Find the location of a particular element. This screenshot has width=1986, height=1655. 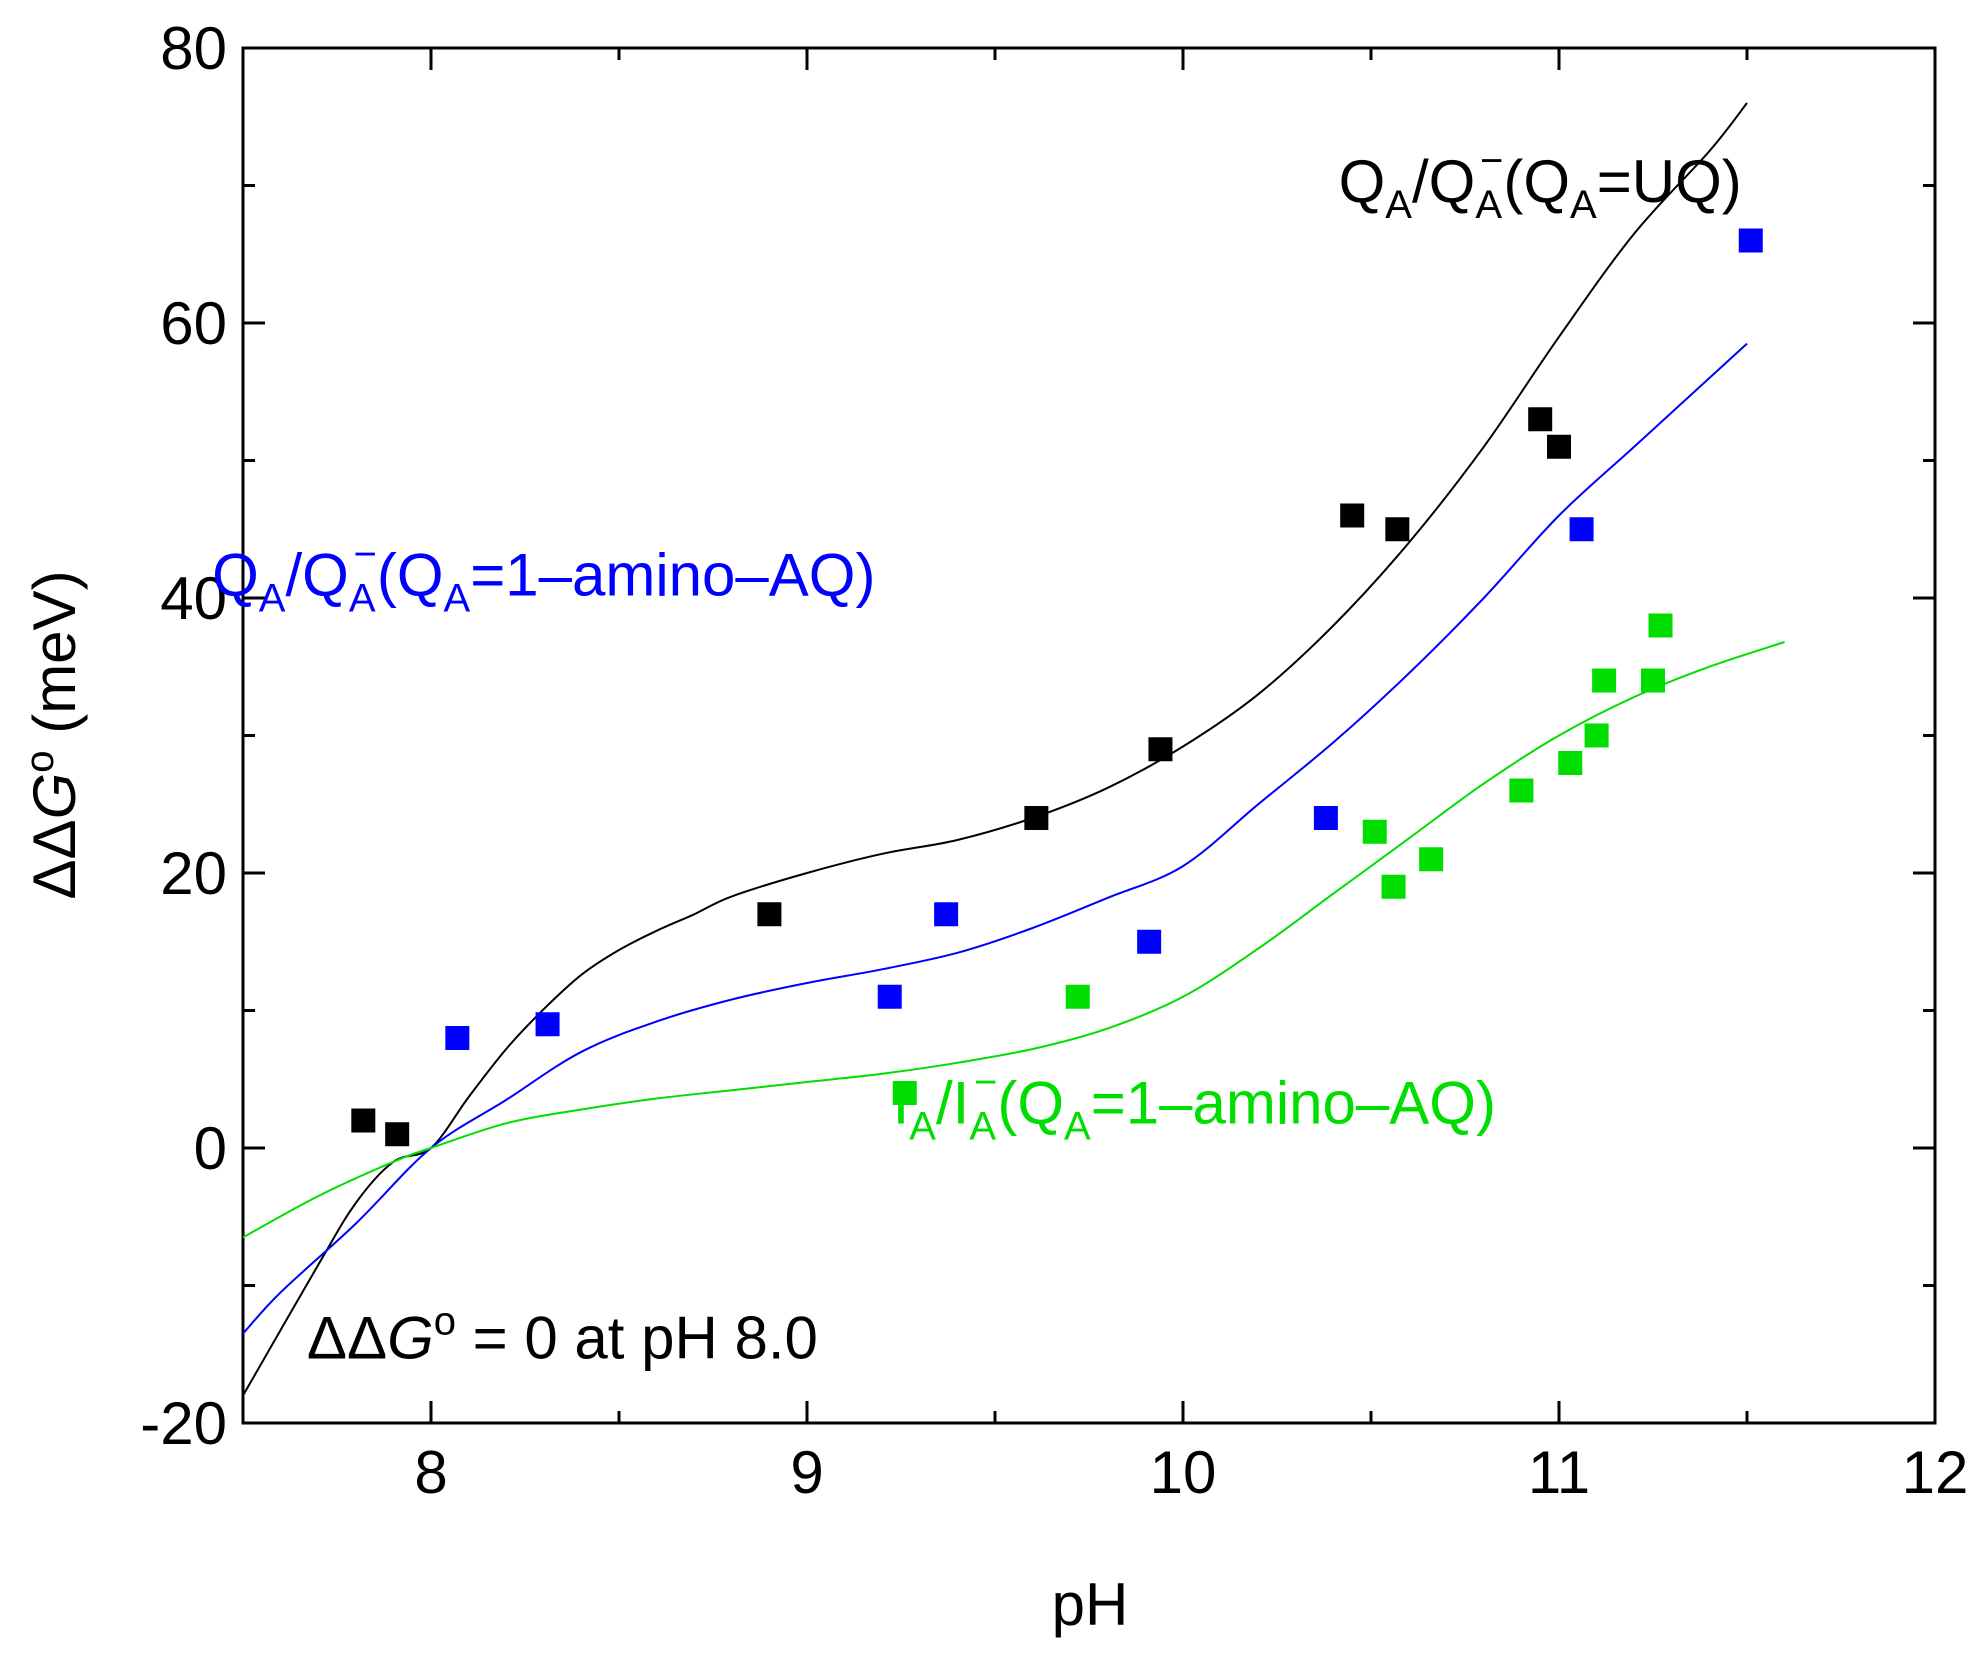

y-tick-label: 80 is located at coordinates (193, 48).